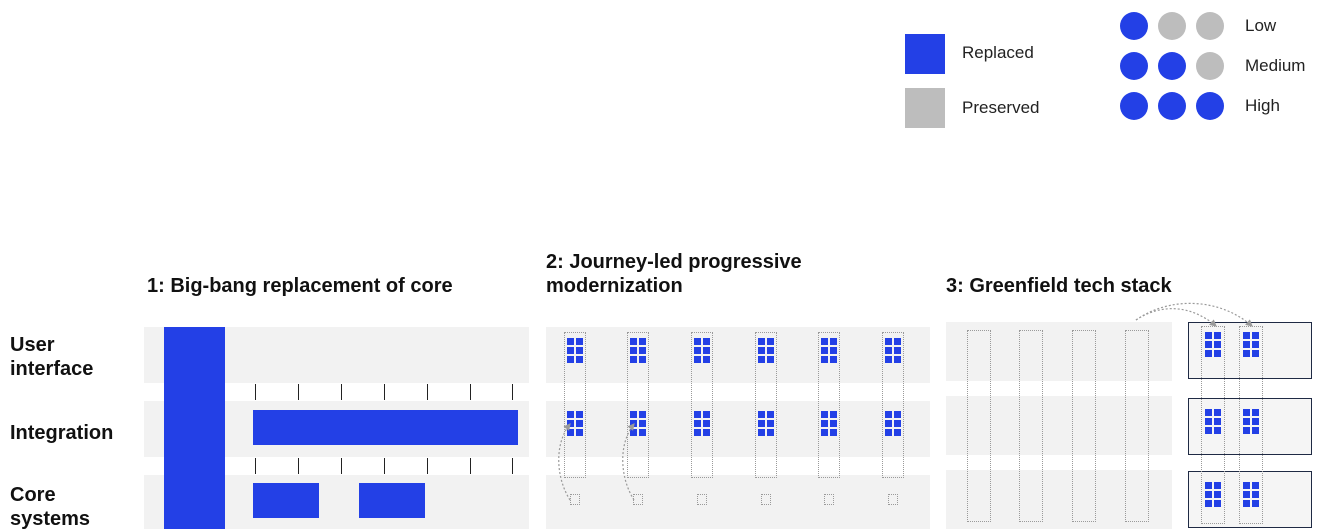  I want to click on panel-3-ui-band, so click(1059, 351).